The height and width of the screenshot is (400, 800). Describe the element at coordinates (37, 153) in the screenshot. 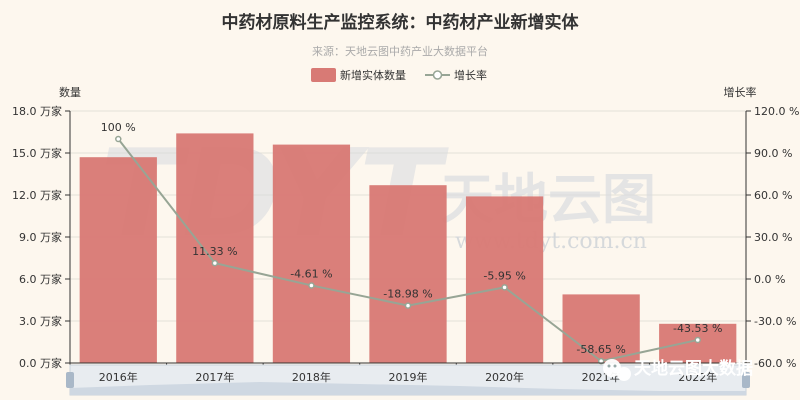

I see `y-left-tick-label: 15.0 万家` at that location.